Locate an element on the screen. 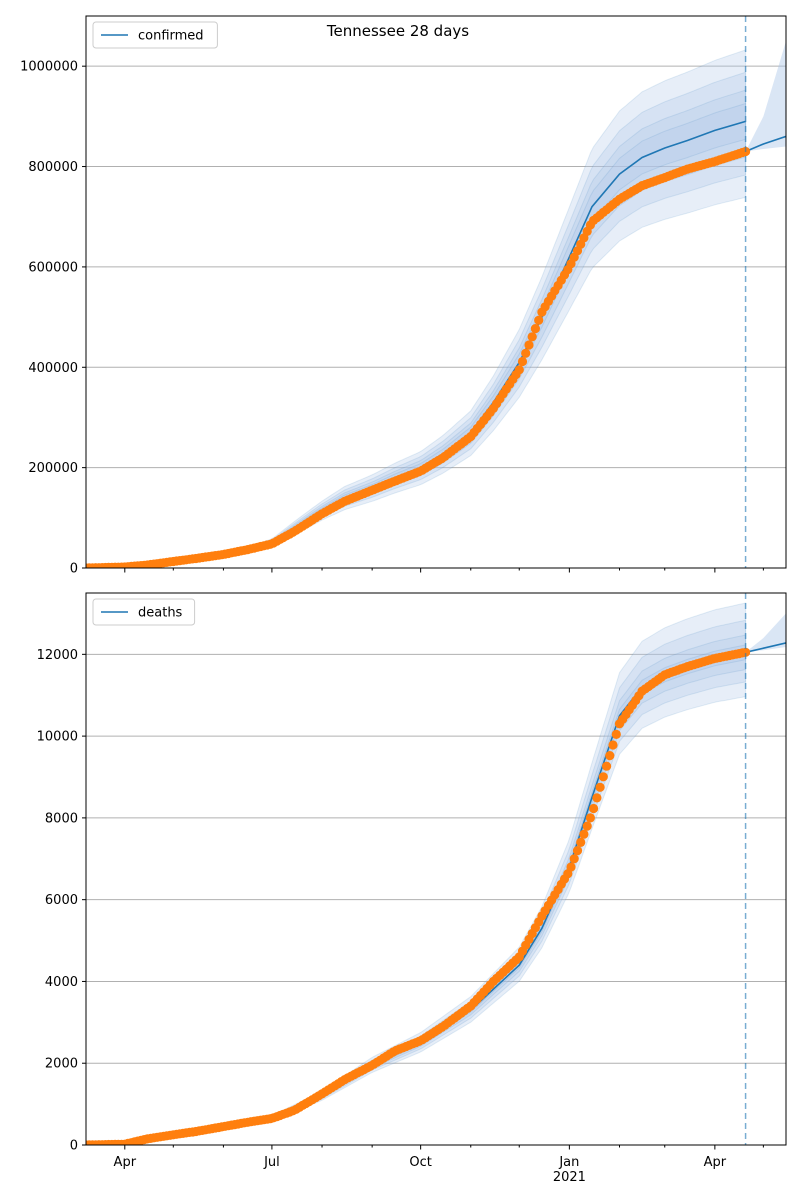 The width and height of the screenshot is (800, 1200). legend-label: deaths is located at coordinates (160, 613).